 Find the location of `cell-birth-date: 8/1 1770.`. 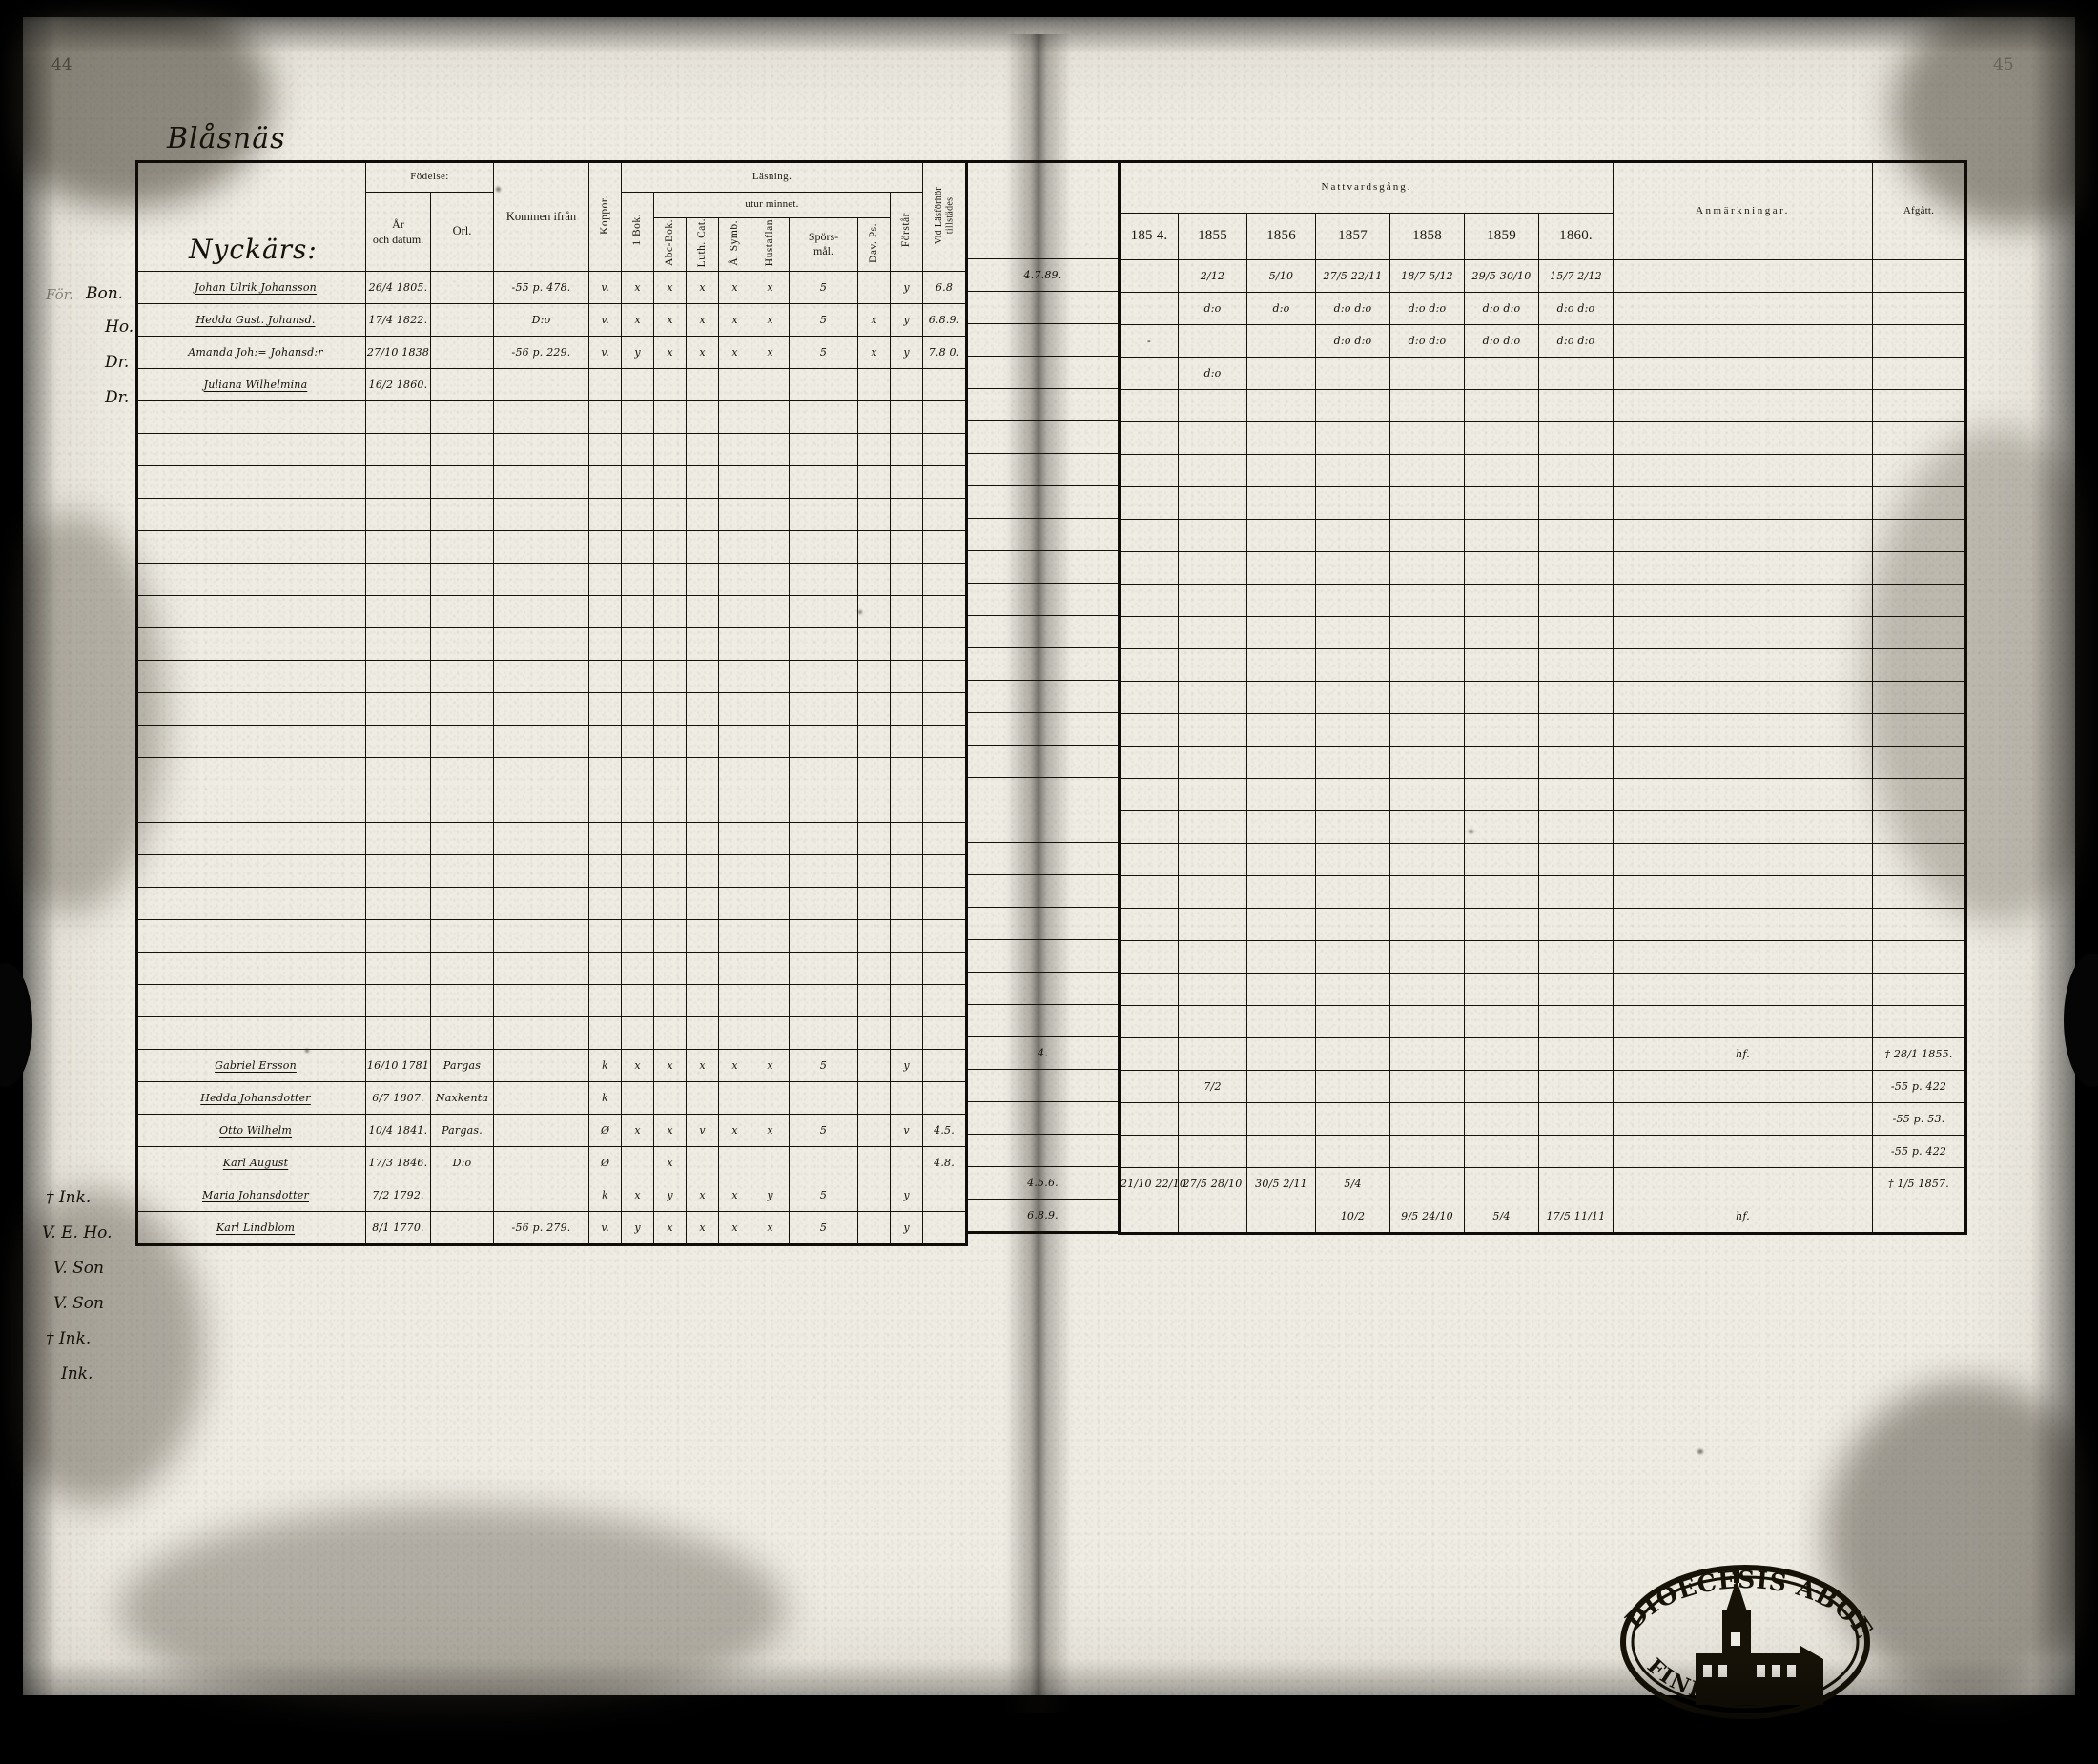

cell-birth-date: 8/1 1770. is located at coordinates (398, 1228).